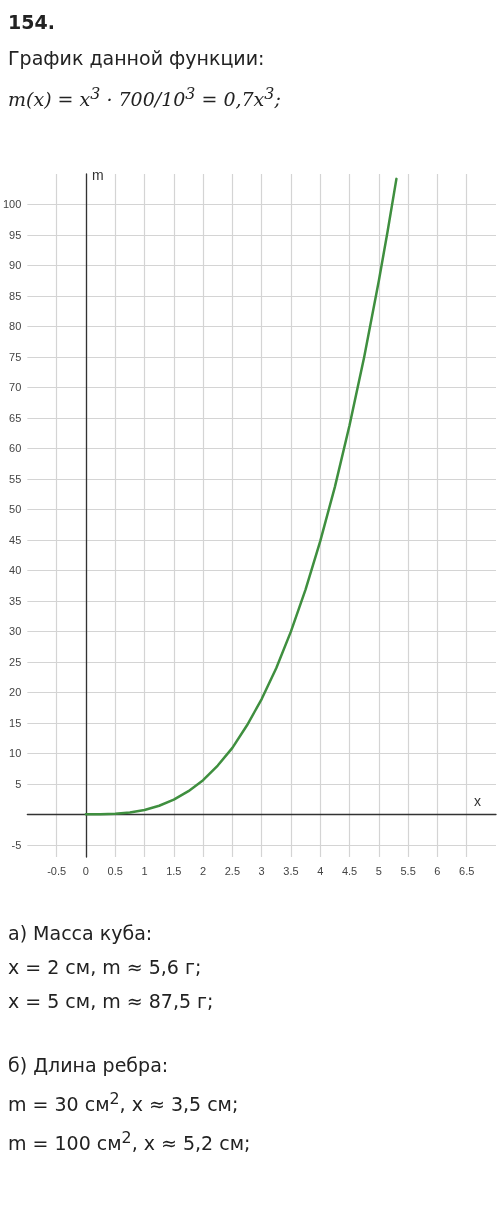 The image size is (498, 1214). What do you see at coordinates (203, 870) in the screenshot?
I see `x-tick-label: 2` at bounding box center [203, 870].